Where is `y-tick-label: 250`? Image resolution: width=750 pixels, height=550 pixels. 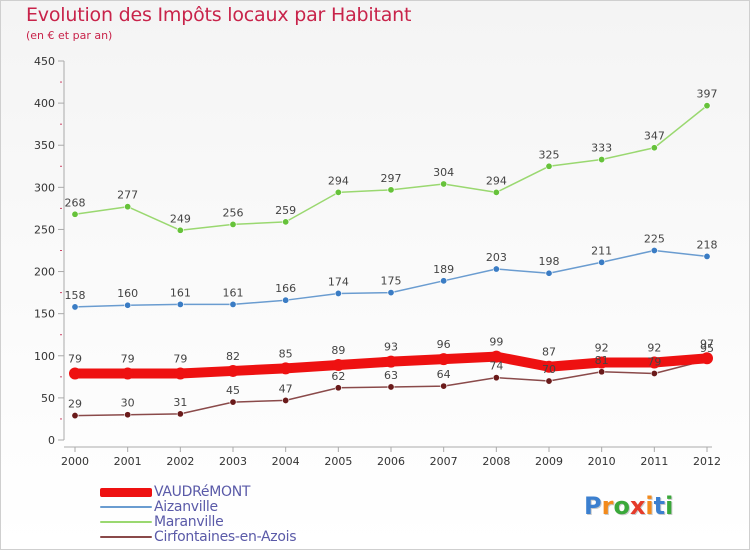
y-tick-label: 250 is located at coordinates (44, 229).